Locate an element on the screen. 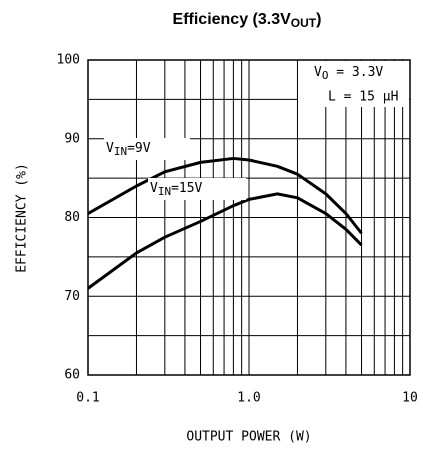 This screenshot has width=423, height=455. series-label: VIN=15V is located at coordinates (176, 190).